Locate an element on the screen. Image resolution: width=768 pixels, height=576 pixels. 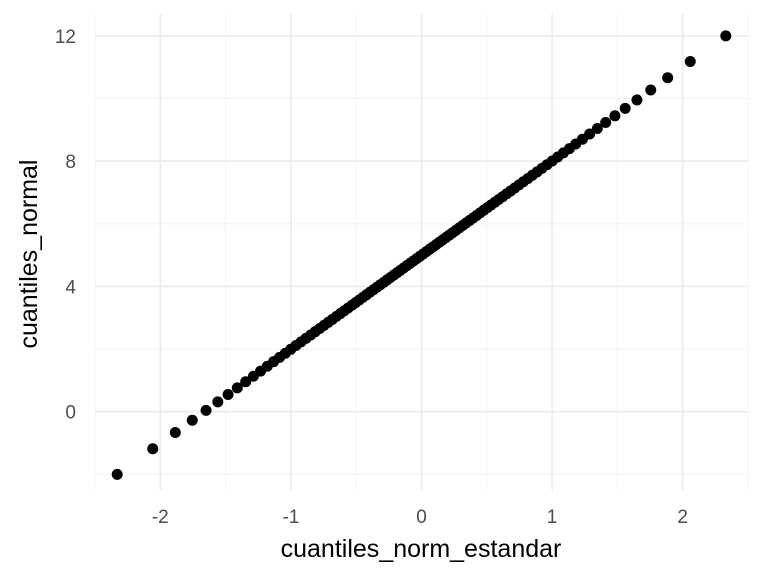
x-tick-label: 1 is located at coordinates (552, 517).